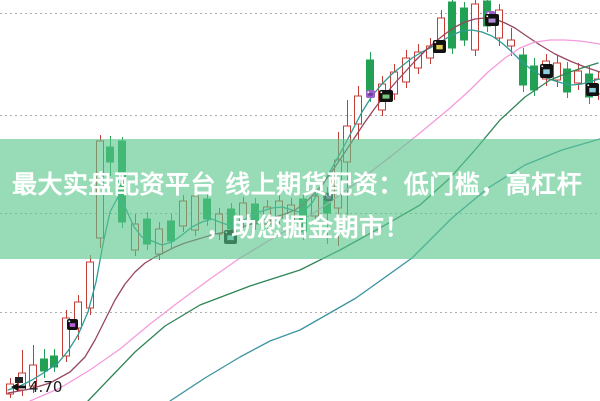 This screenshot has width=600, height=401. I want to click on promo-text-line-2: ，助您掘金期市！, so click(308, 227).